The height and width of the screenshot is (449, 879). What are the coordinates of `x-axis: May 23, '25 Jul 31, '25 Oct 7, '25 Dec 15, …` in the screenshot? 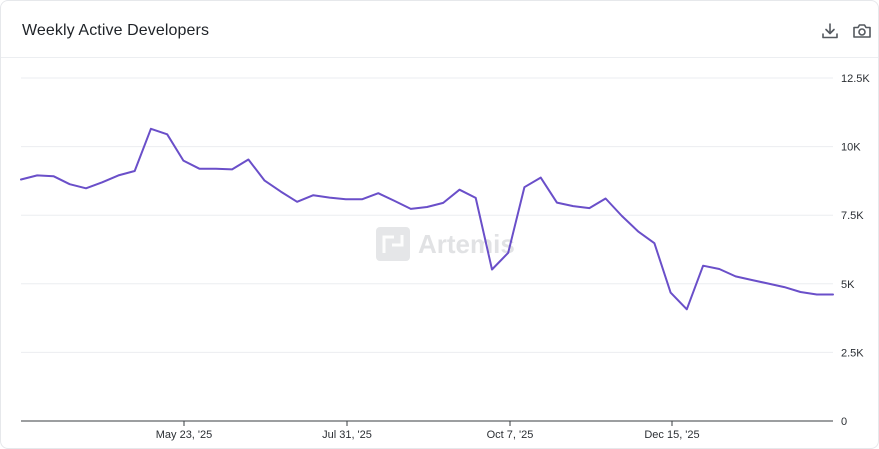 It's located at (427, 430).